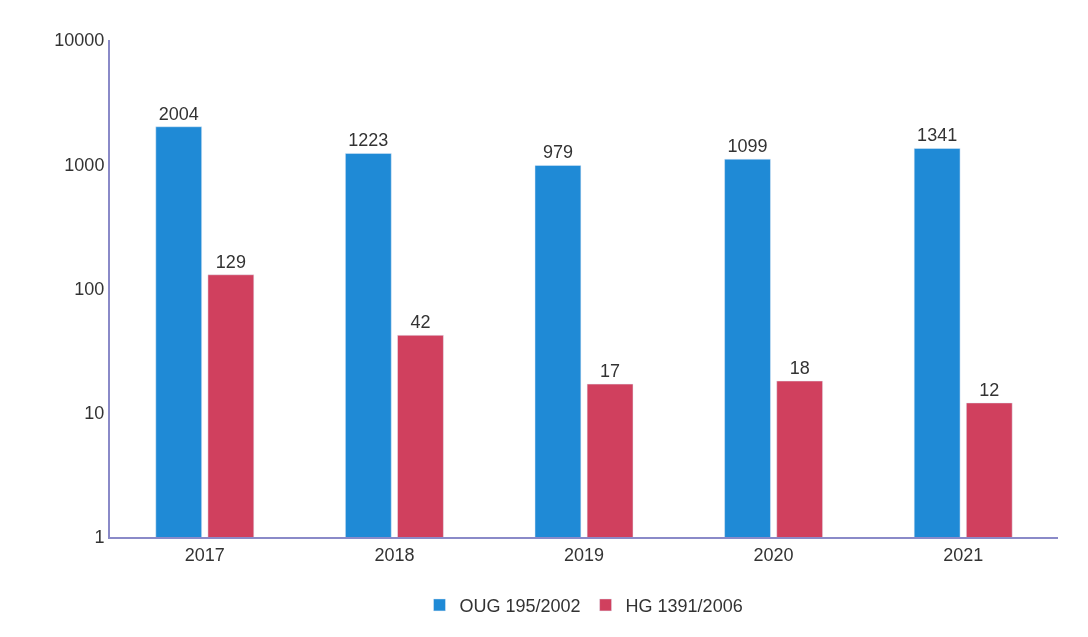 This screenshot has width=1088, height=637. Describe the element at coordinates (937, 135) in the screenshot. I see `data-label: 1341` at that location.